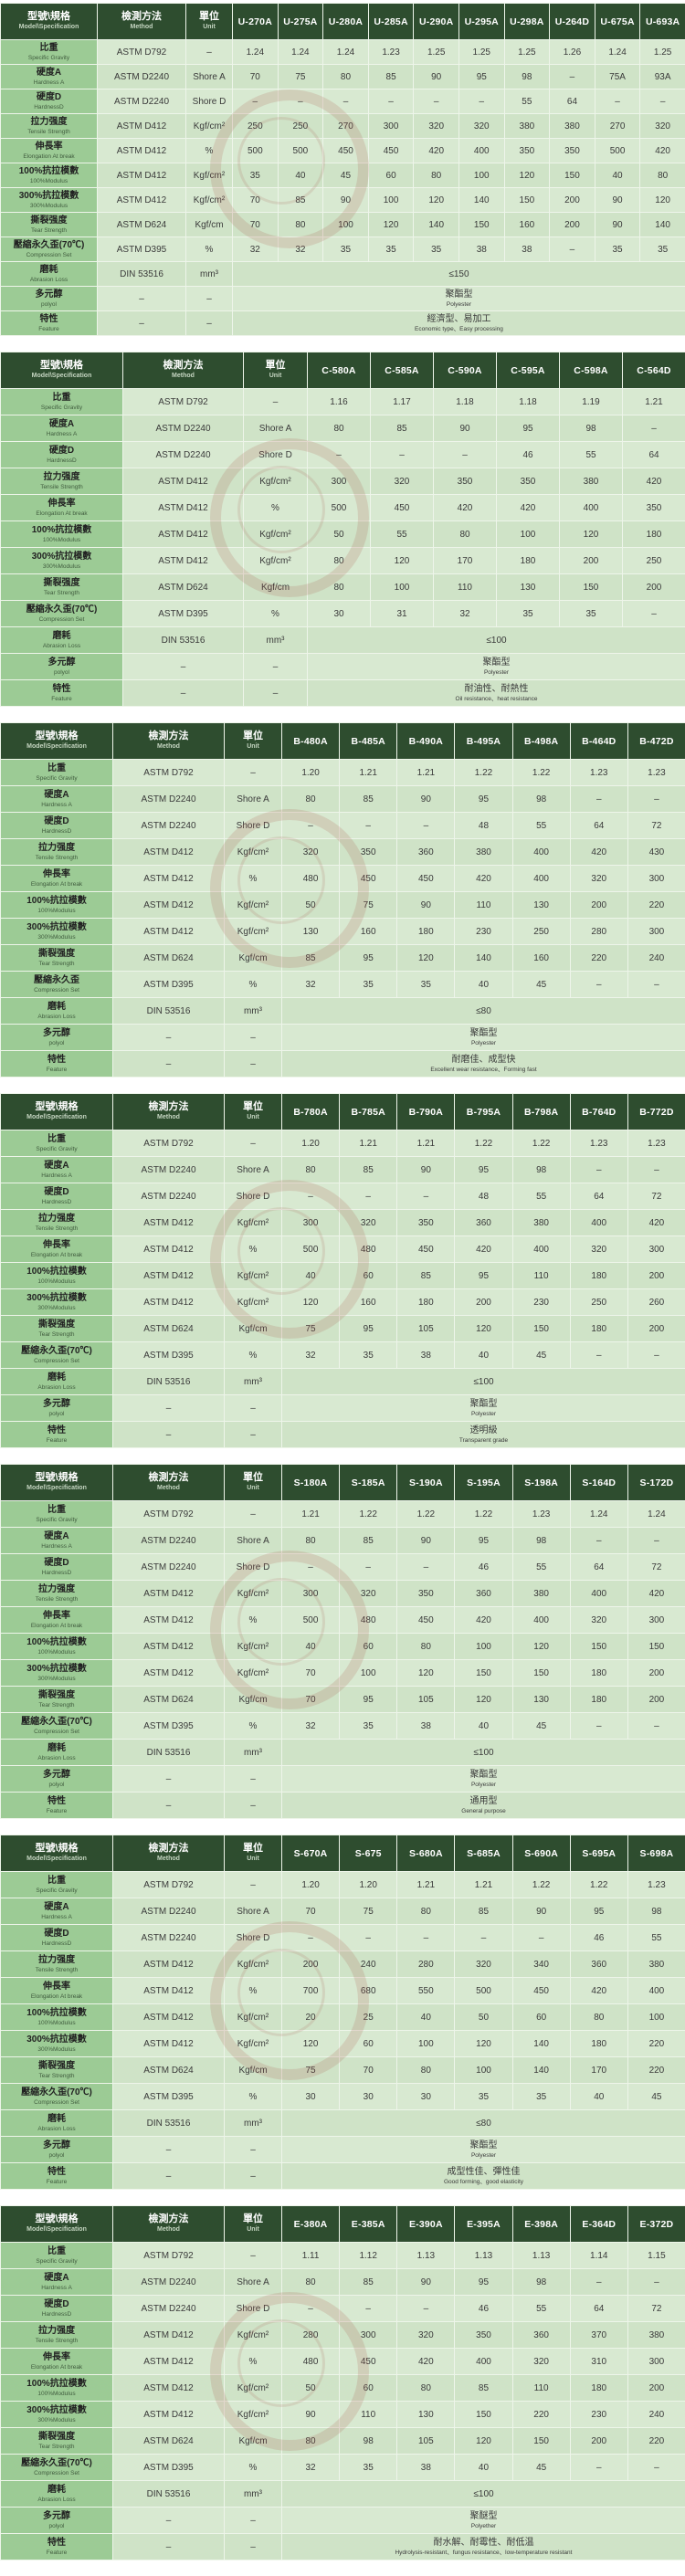 The width and height of the screenshot is (685, 2576). I want to click on value-cell: 1.26, so click(572, 52).